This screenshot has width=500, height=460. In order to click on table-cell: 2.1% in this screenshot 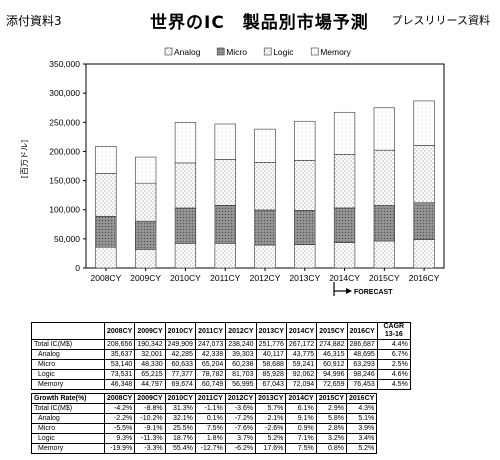, I will do `click(271, 418)`.